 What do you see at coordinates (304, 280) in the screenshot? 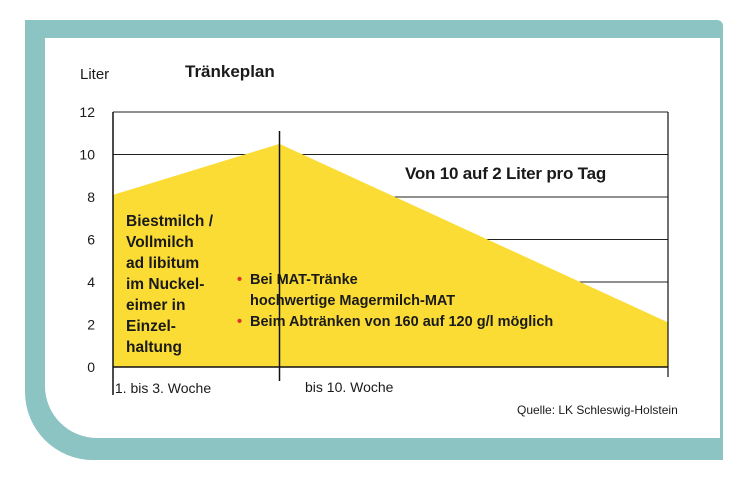
I see `bullet-text: Bei MAT-Tränke` at bounding box center [304, 280].